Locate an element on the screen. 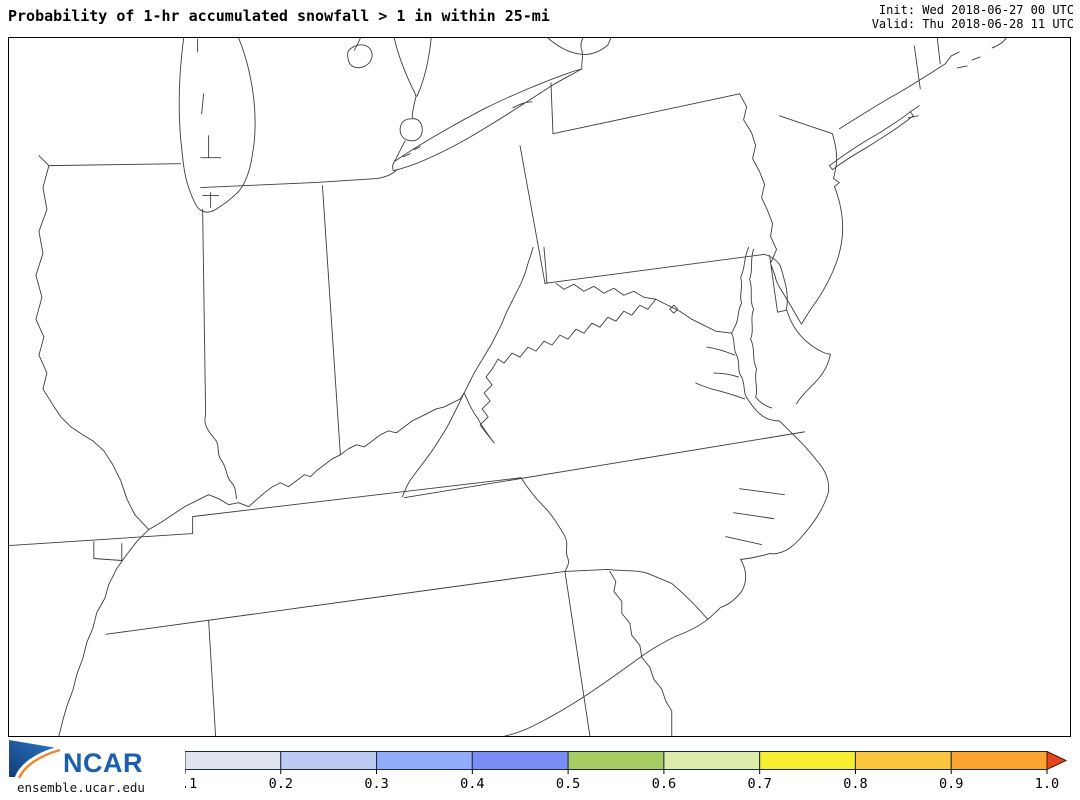  colorbar-label: 0.3 is located at coordinates (376, 784).